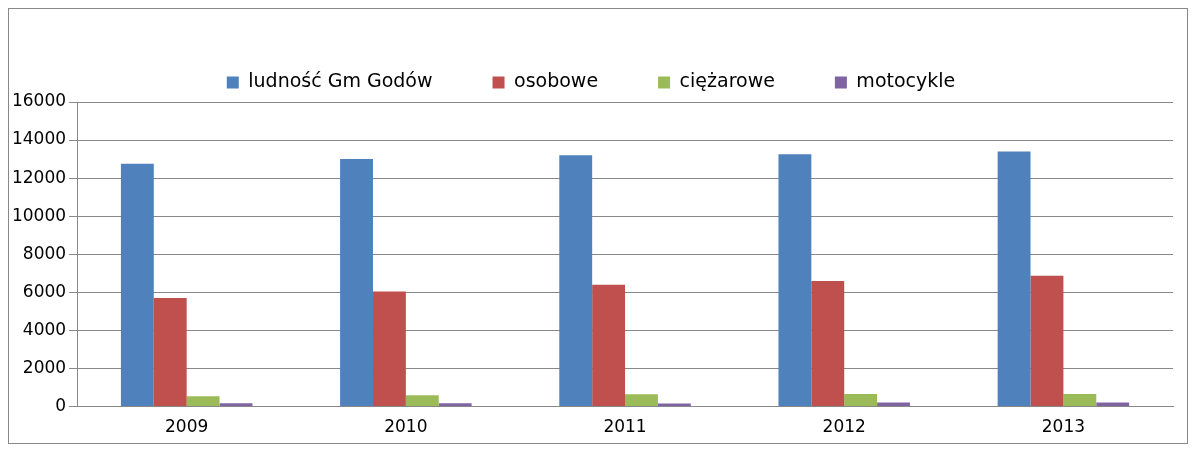  Describe the element at coordinates (39, 214) in the screenshot. I see `y-tick-label: 10000` at that location.